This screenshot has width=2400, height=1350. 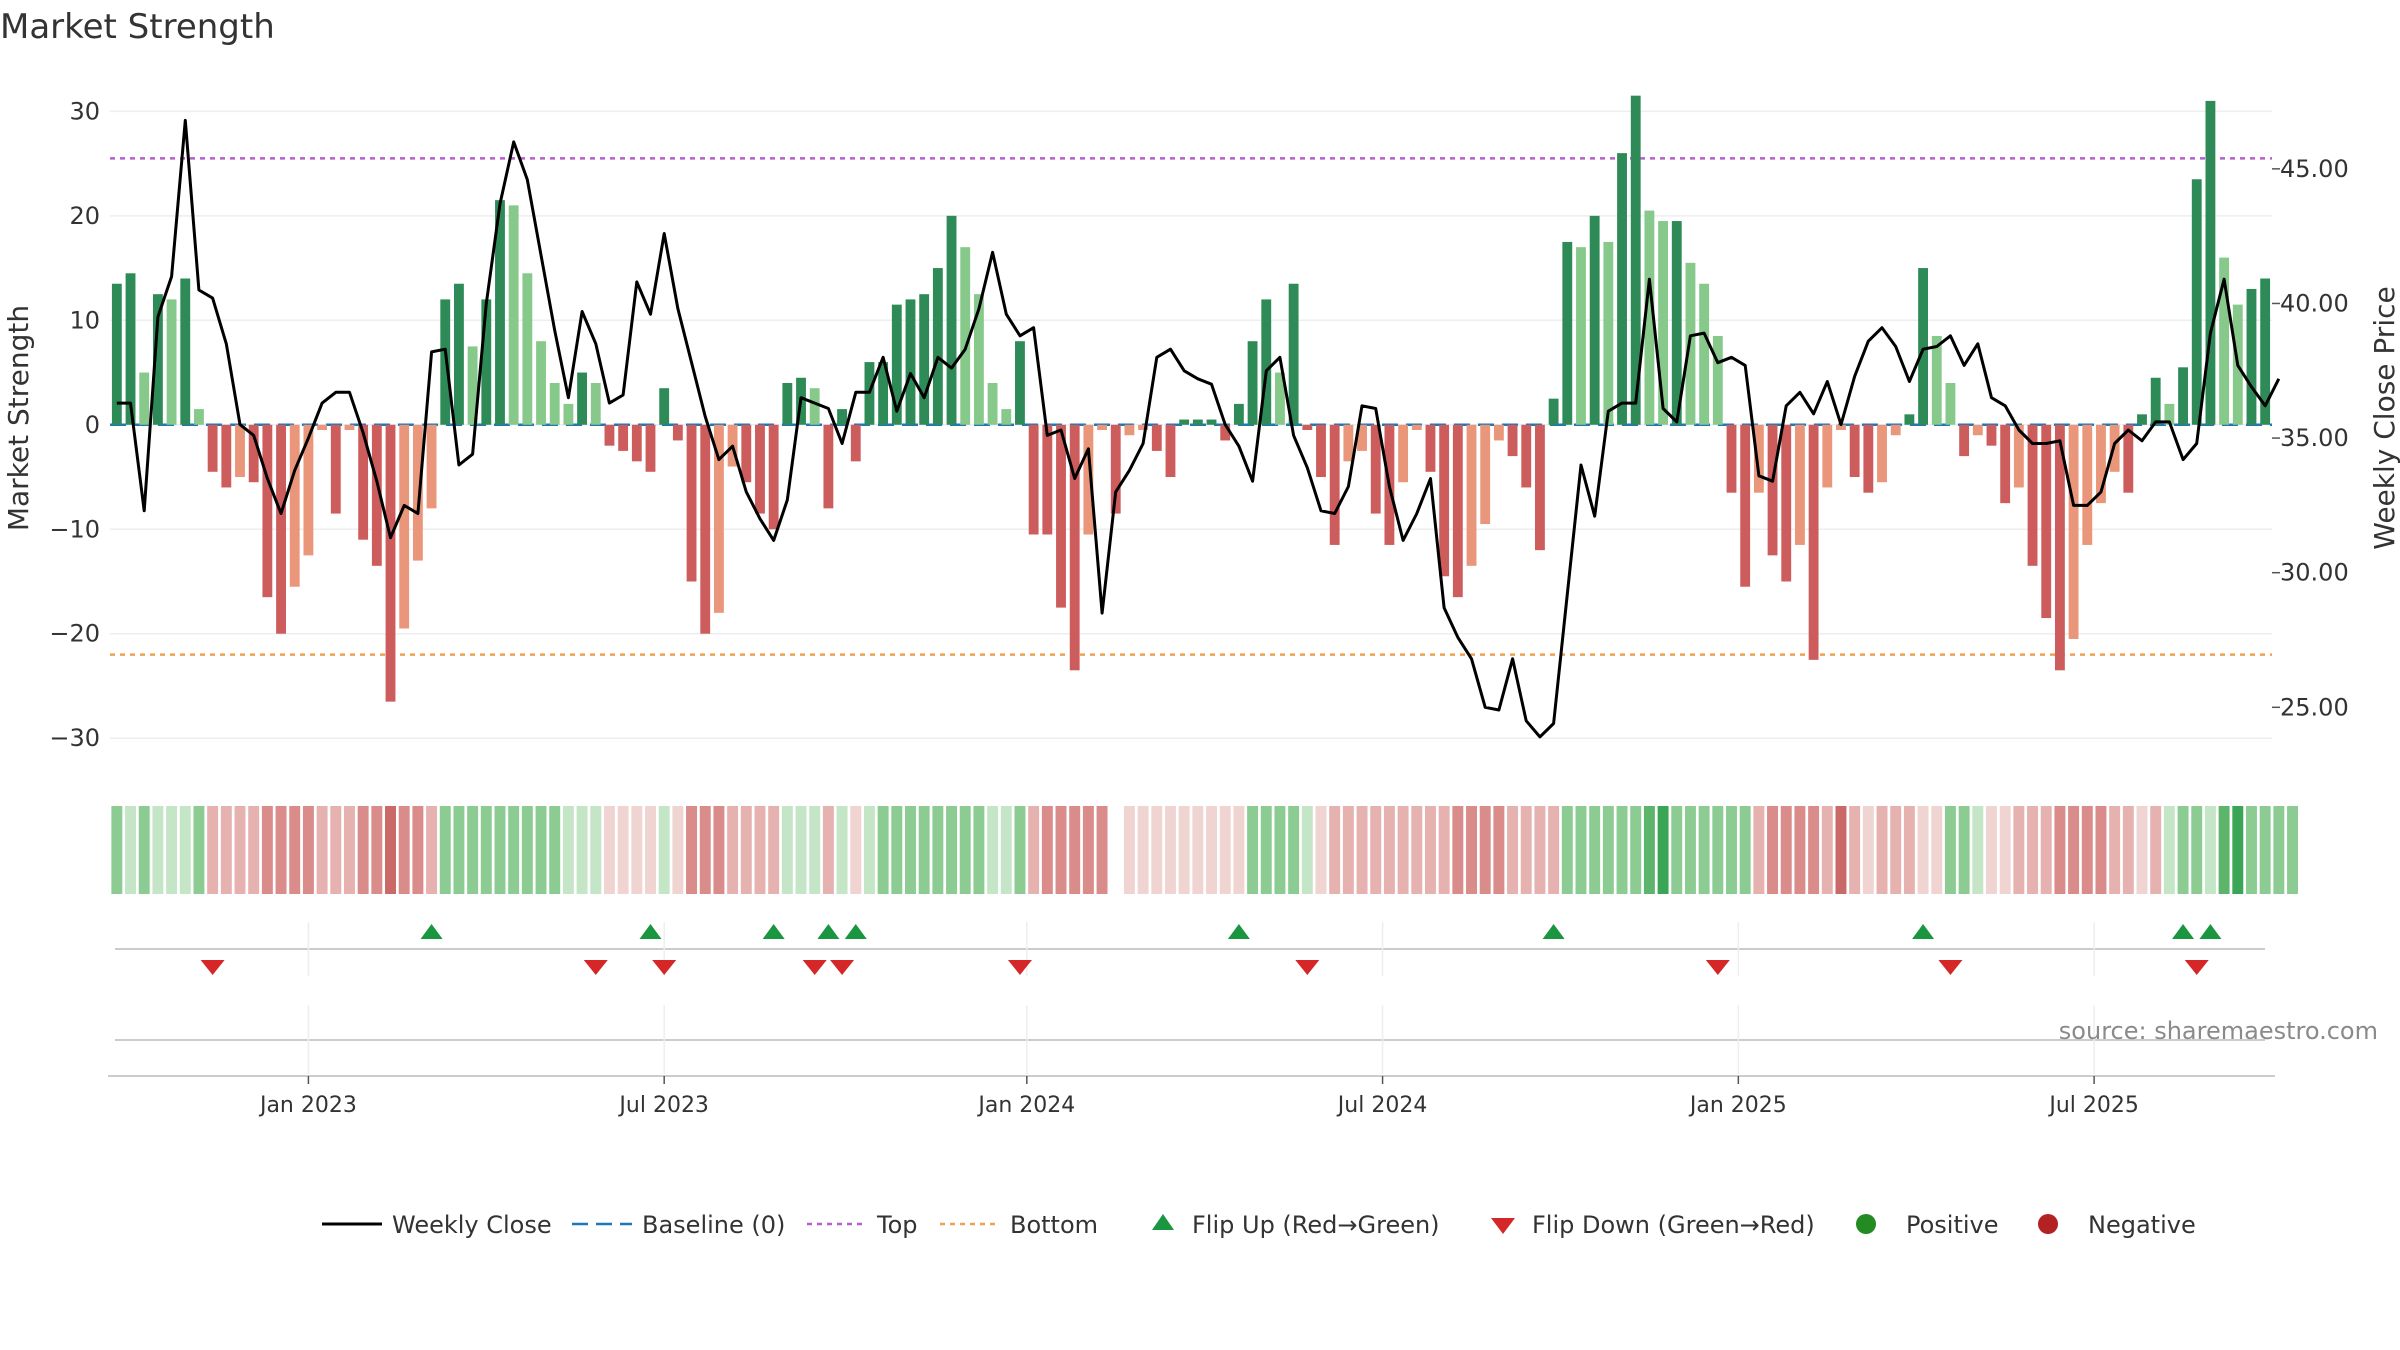 What do you see at coordinates (74, 424) in the screenshot?
I see `left-y-axis: 30 20 10 0 −10 −20 −30` at bounding box center [74, 424].